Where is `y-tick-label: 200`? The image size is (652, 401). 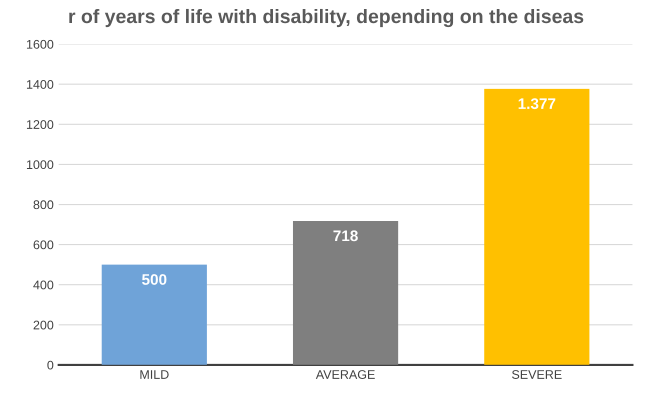
y-tick-label: 200 is located at coordinates (44, 325).